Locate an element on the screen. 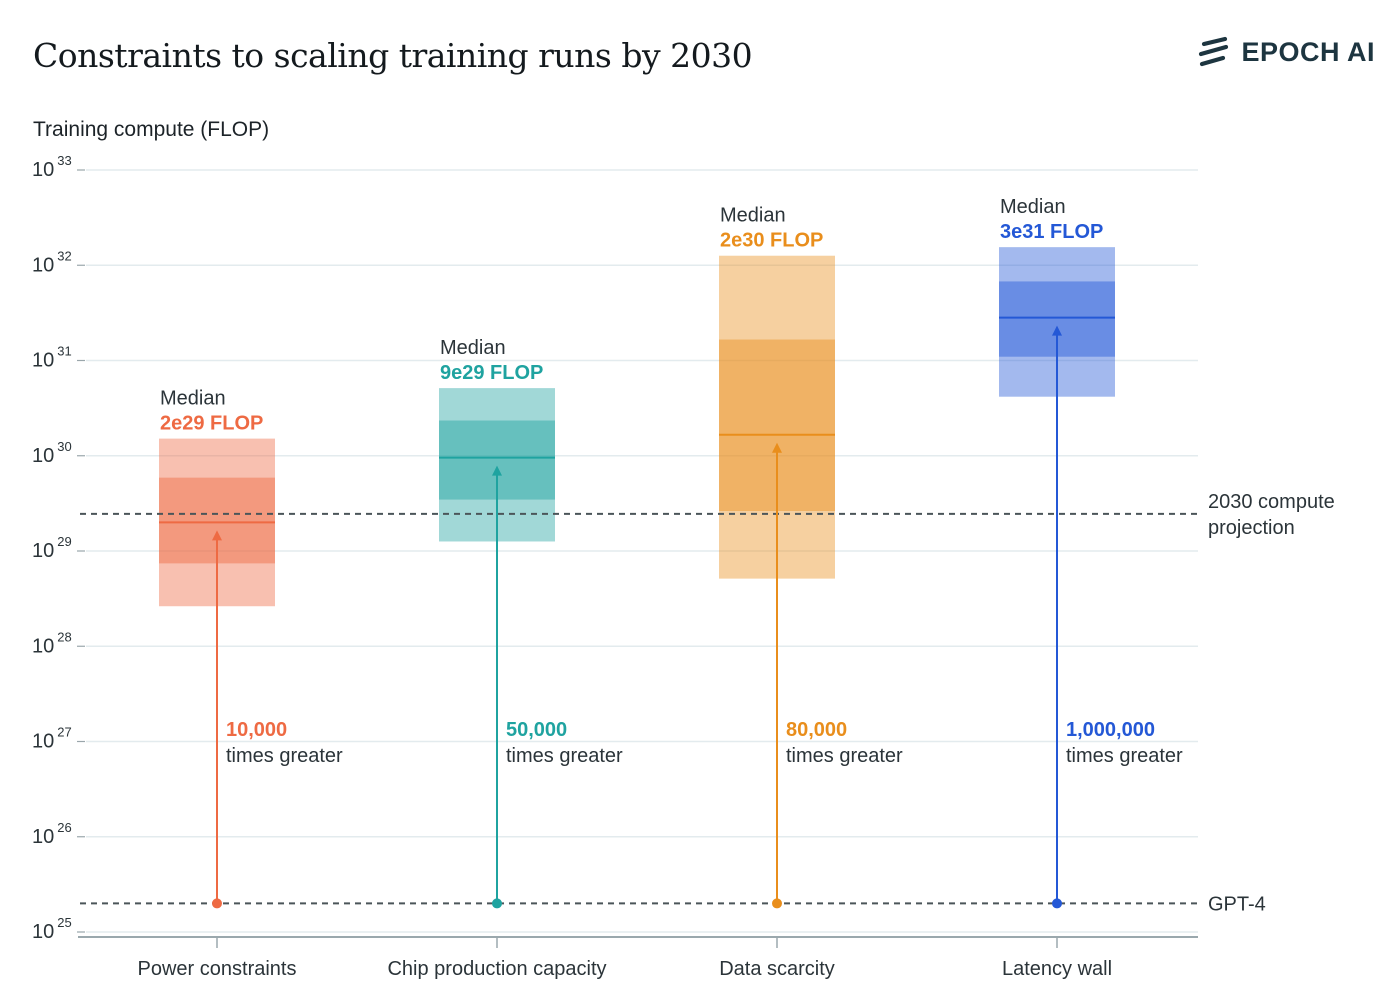 The image size is (1400, 1000). y-tick-label: 10 28 is located at coordinates (52, 643).